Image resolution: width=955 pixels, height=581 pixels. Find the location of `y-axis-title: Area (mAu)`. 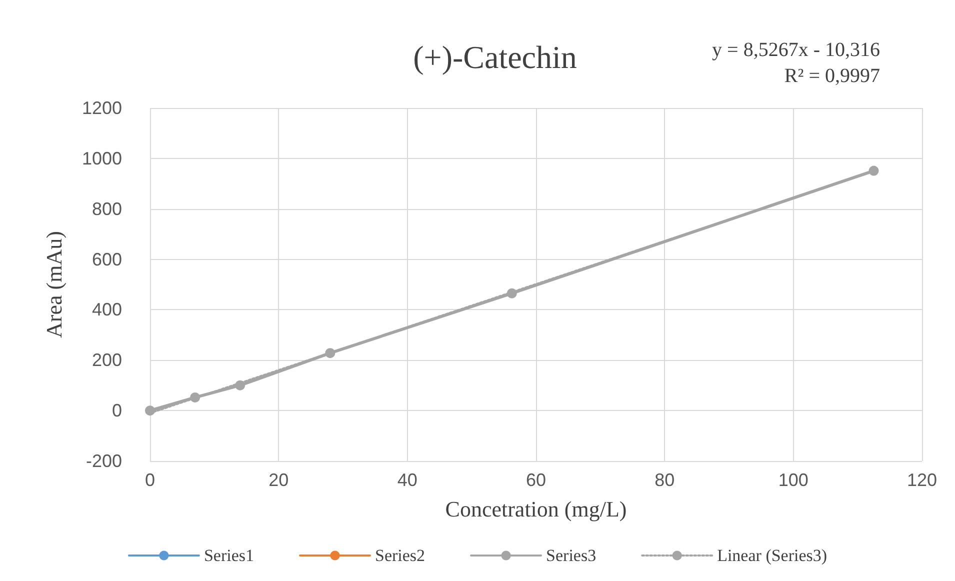

y-axis-title: Area (mAu) is located at coordinates (54, 284).